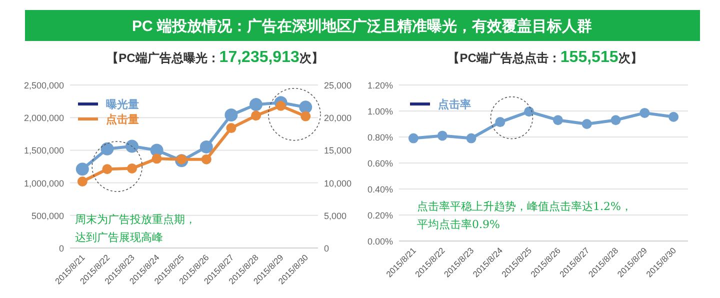 This screenshot has width=720, height=298. What do you see at coordinates (122, 104) in the screenshot?
I see `text: 曝光量` at bounding box center [122, 104].